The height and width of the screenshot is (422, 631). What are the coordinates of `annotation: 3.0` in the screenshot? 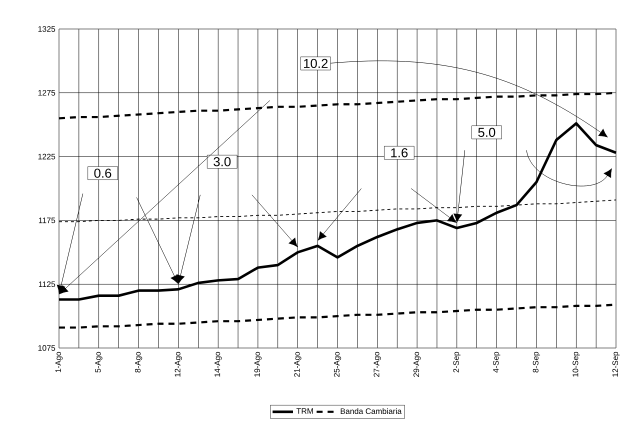 It's located at (222, 161).